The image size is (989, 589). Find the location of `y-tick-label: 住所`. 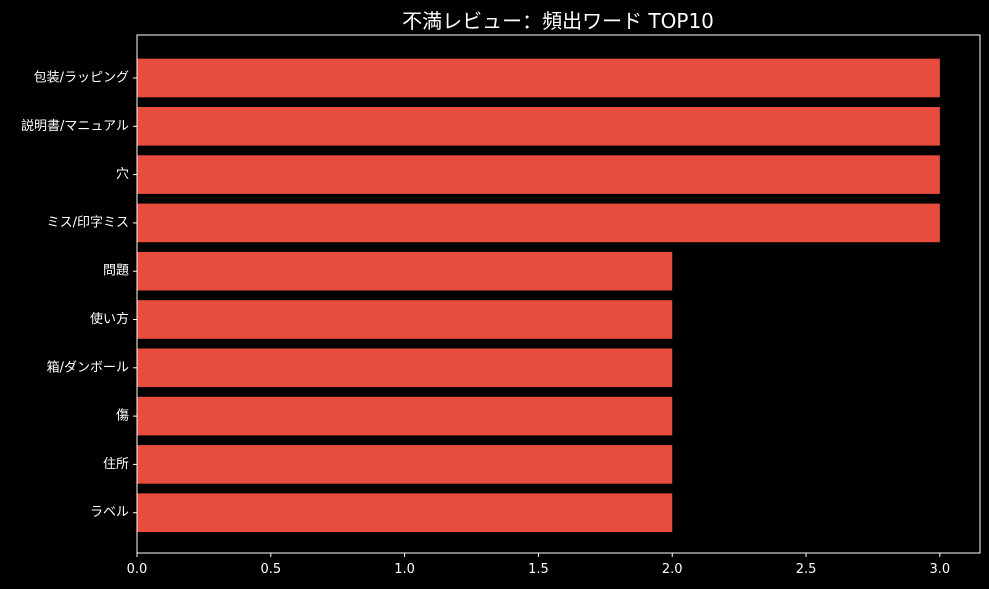

y-tick-label: 住所 is located at coordinates (116, 464).